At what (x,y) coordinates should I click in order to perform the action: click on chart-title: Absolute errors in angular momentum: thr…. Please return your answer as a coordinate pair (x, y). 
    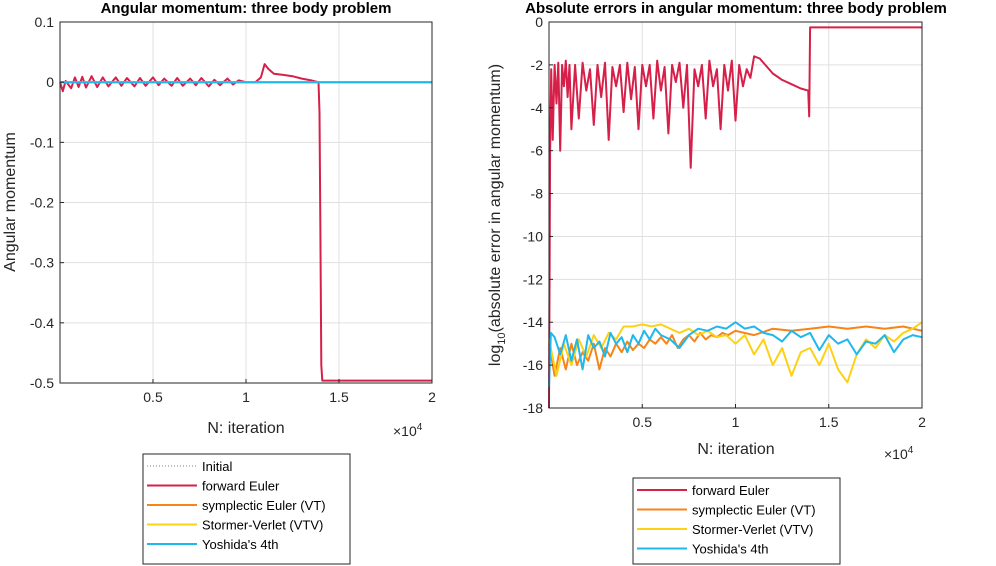
    Looking at the image, I should click on (736, 8).